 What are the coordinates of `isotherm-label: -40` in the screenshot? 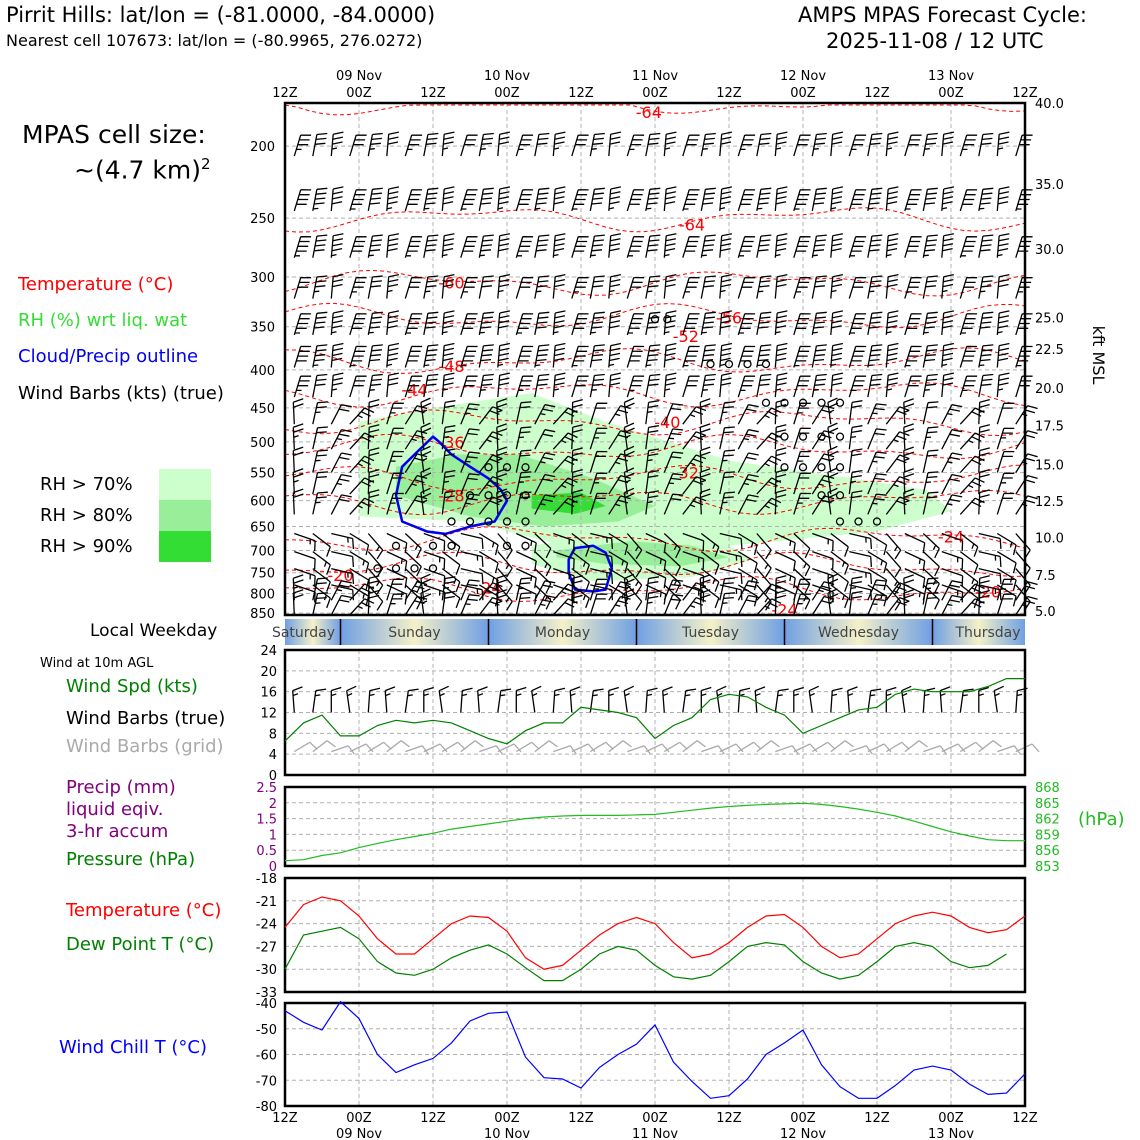 It's located at (667, 422).